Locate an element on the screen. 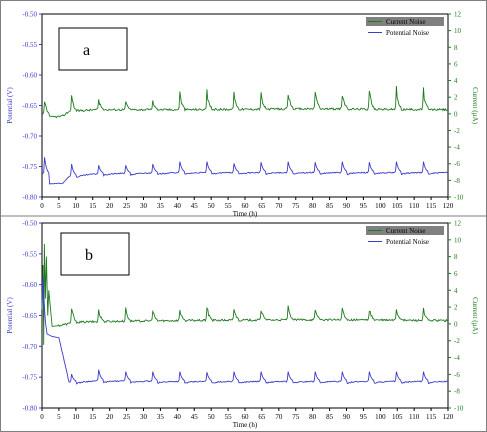  current-noise-line is located at coordinates (245, 102).